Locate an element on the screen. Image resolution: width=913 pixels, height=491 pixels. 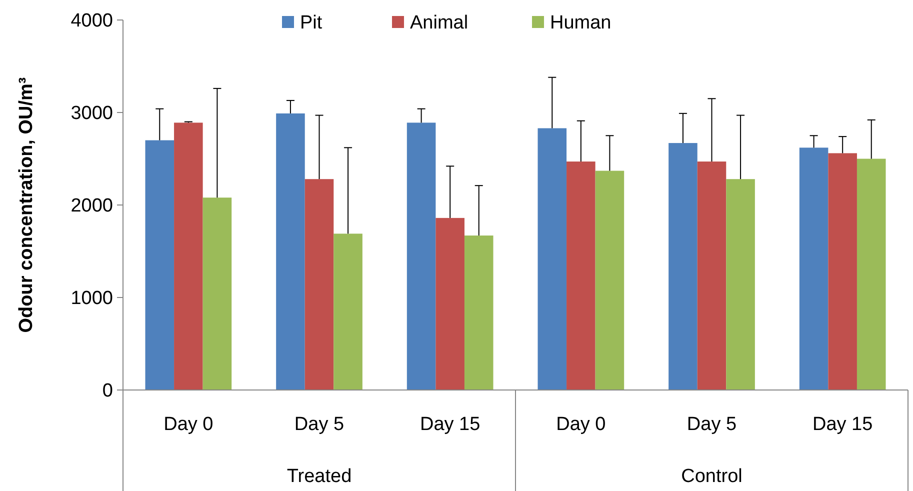
legend-label: Pit is located at coordinates (311, 23).